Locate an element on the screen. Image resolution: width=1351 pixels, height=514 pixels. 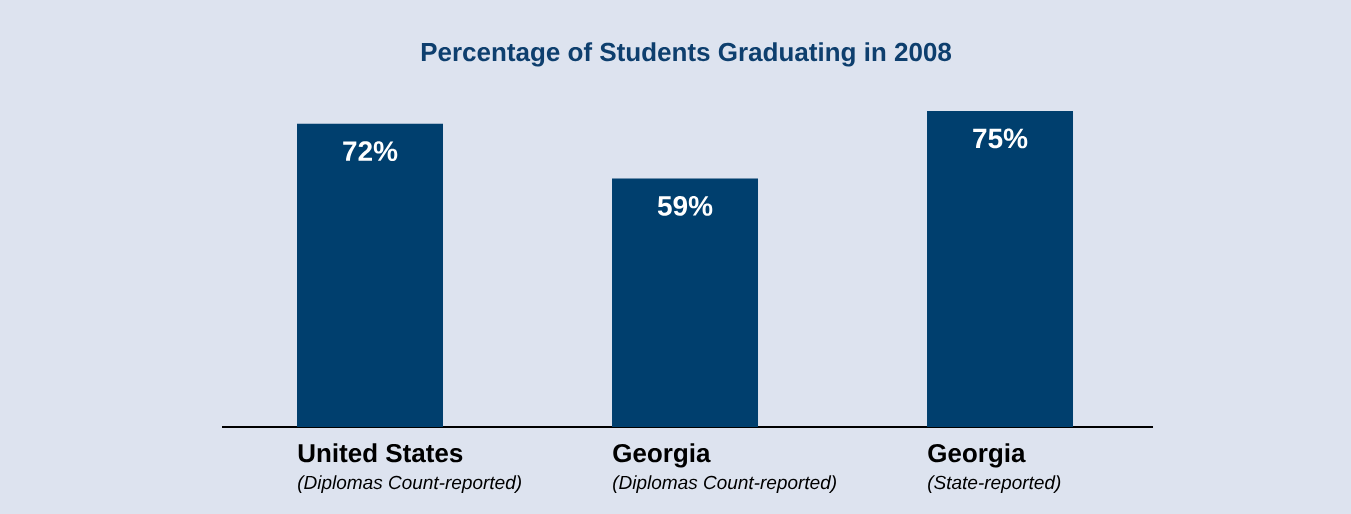
data-label: 72% is located at coordinates (370, 151).